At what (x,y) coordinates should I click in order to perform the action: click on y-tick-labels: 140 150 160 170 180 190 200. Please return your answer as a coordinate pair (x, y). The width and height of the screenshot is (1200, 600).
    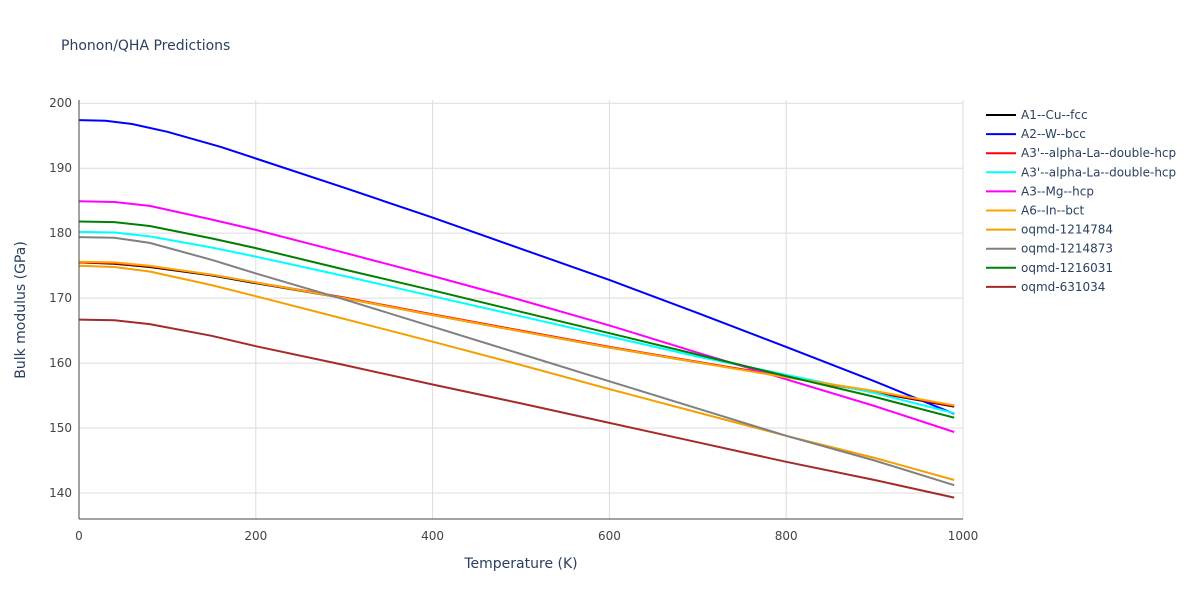
    Looking at the image, I should click on (60, 298).